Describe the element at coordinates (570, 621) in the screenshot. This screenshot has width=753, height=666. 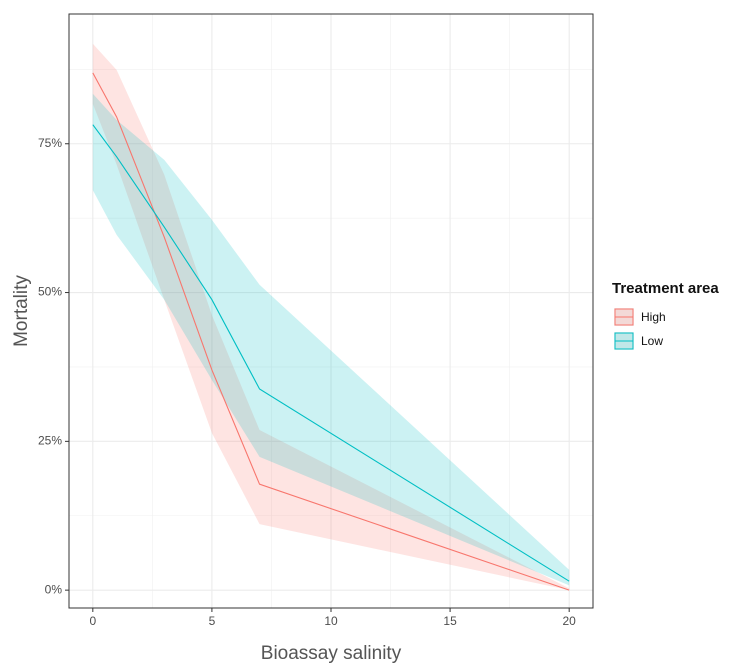
I see `x-tick-label: 20` at that location.